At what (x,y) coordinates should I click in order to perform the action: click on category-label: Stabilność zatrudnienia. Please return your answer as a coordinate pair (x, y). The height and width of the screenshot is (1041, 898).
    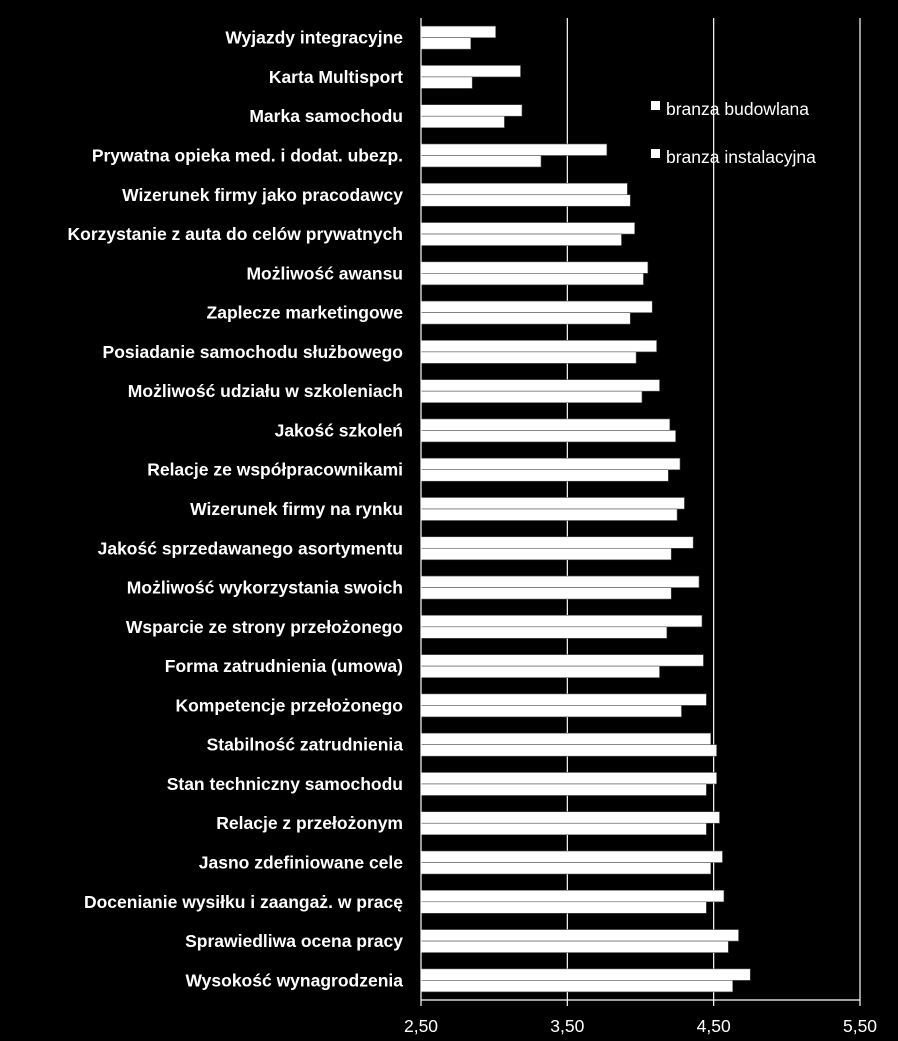
    Looking at the image, I should click on (305, 745).